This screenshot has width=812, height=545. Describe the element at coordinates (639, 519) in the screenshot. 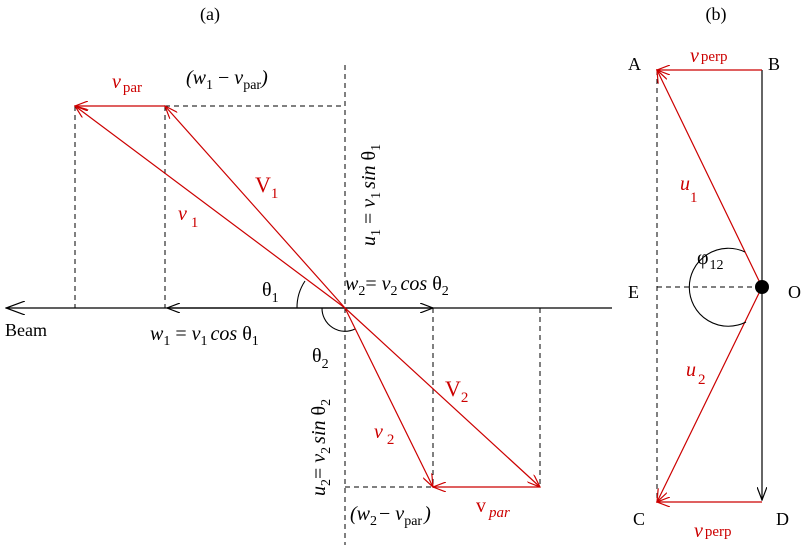

I see `point-C-label: C` at that location.